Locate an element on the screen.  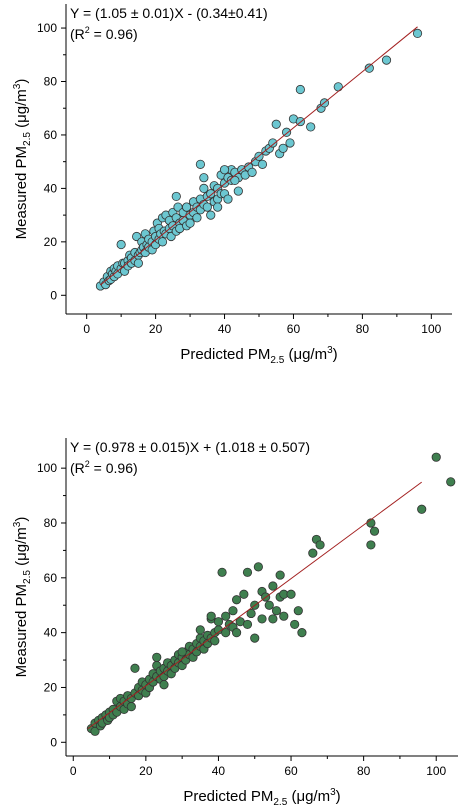
y-axis-title-main: Measured PM is located at coordinates (21, 630).